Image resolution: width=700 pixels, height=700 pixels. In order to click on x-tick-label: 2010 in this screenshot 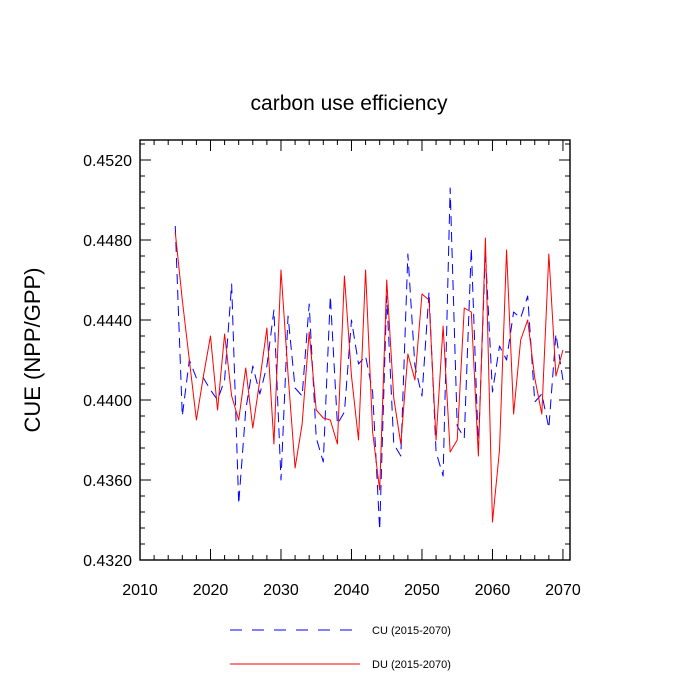, I will do `click(140, 590)`.